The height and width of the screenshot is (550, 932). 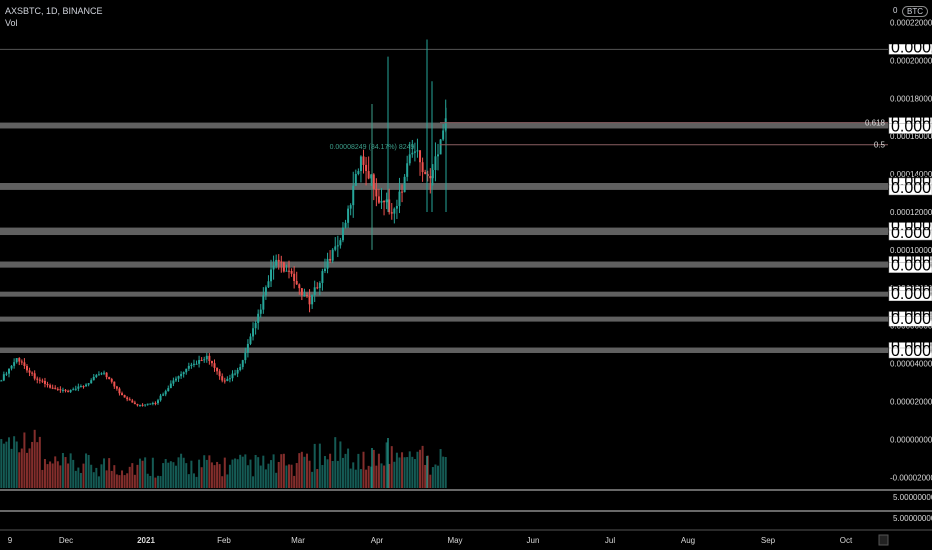 I want to click on scroll-to-end-button, so click(x=883, y=540).